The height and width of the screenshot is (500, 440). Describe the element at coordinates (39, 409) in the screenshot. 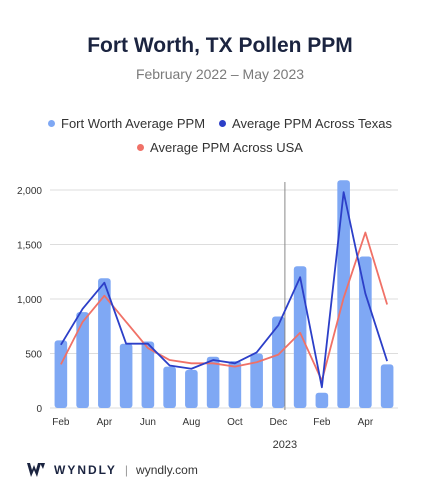

I see `y-tick-label: 0` at that location.